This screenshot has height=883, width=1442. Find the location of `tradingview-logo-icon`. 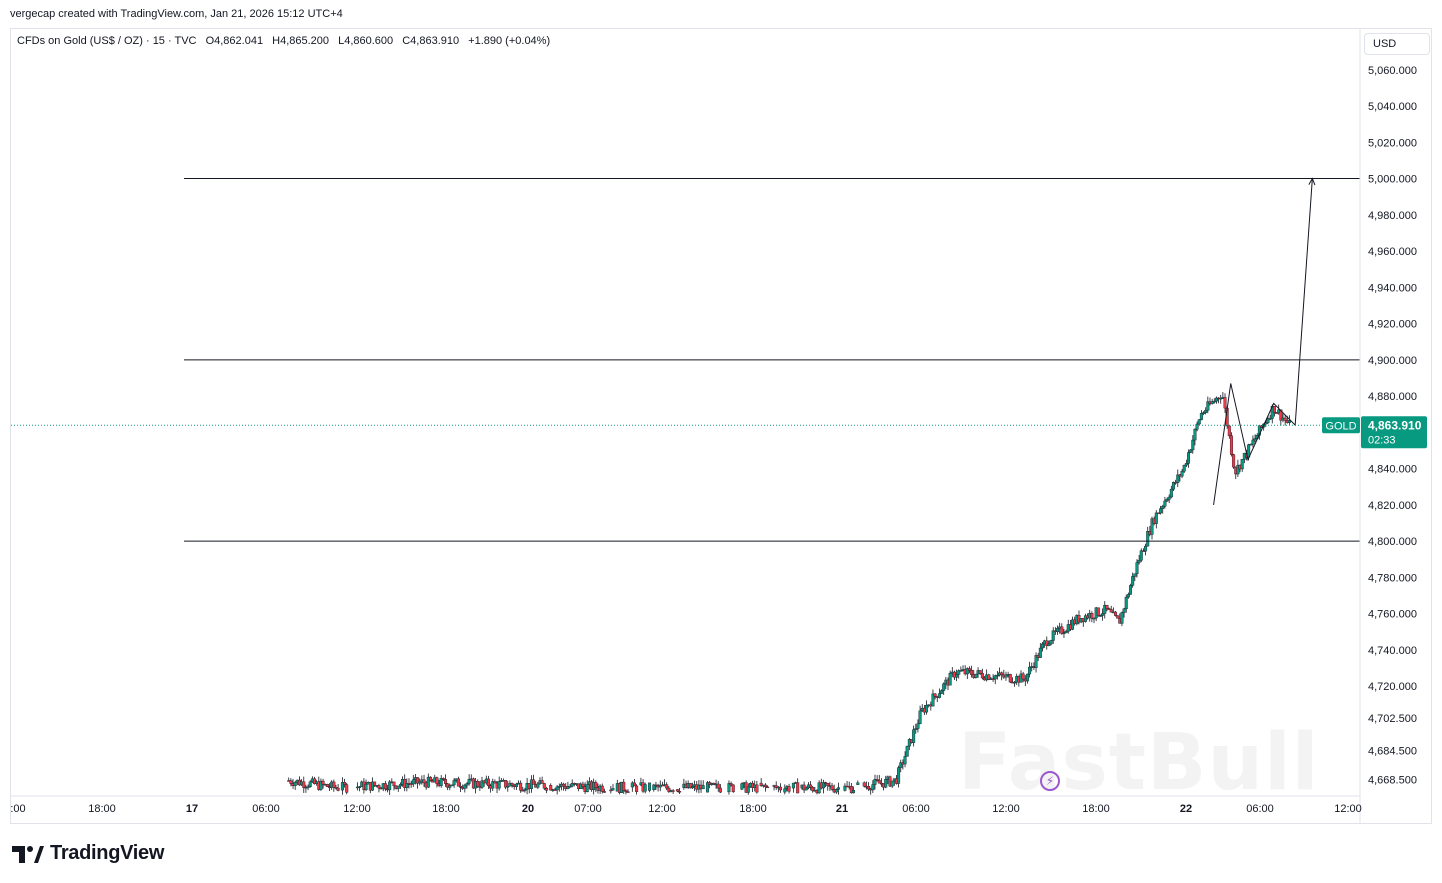

tradingview-logo-icon is located at coordinates (28, 854).